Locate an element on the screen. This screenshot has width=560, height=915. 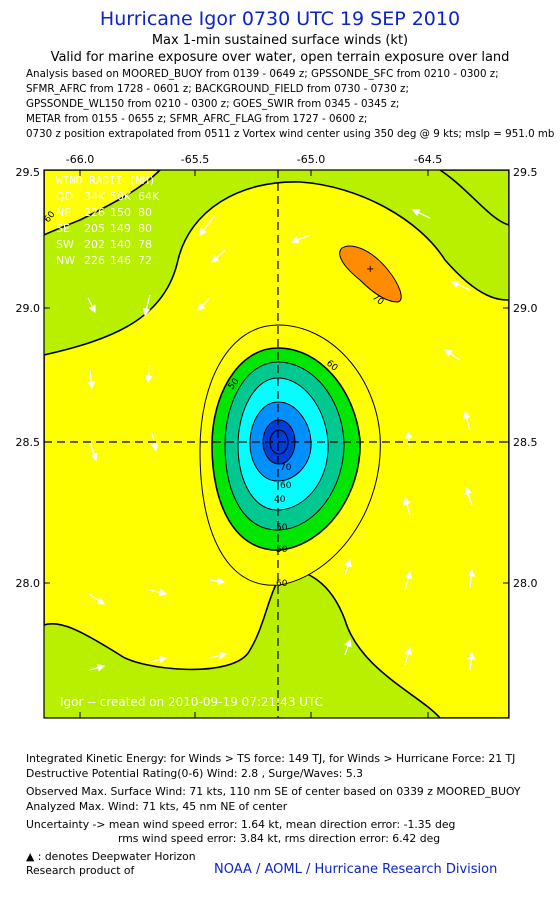
wind-radii-title: WIND RADII (NM) is located at coordinates (105, 180).